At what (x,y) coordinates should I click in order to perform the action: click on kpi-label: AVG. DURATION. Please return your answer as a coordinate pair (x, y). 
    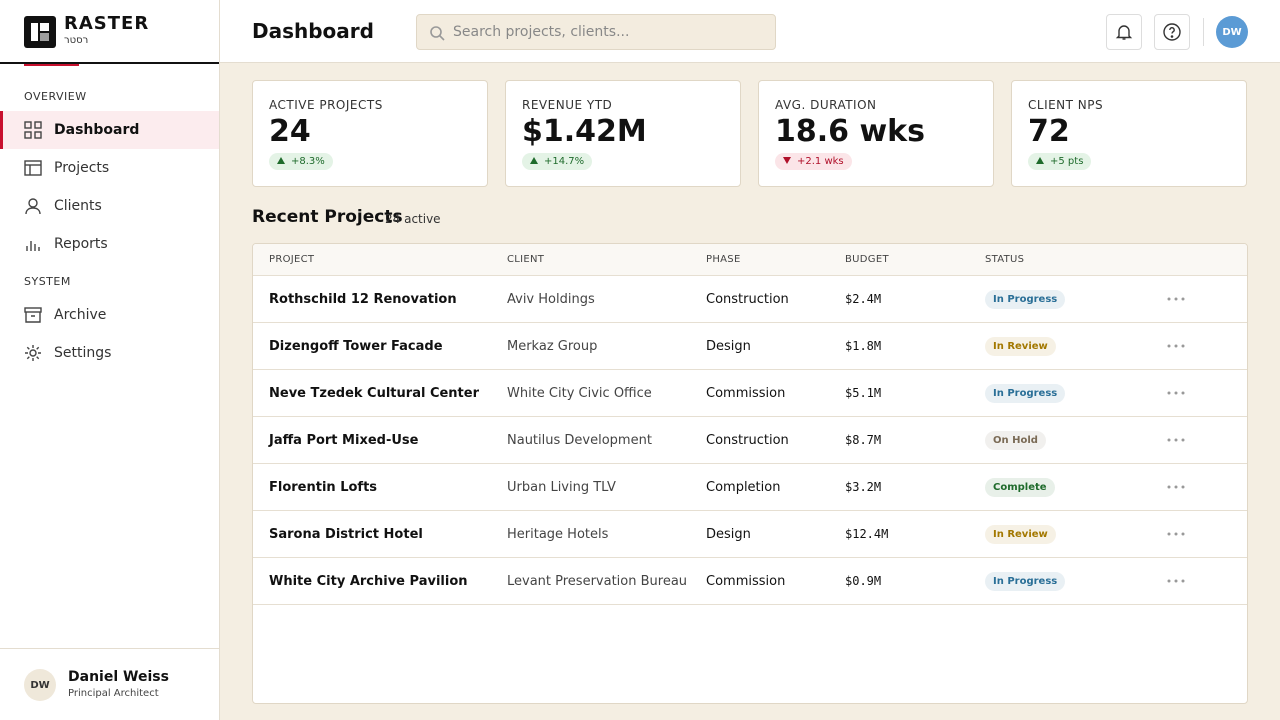
    Looking at the image, I should click on (826, 105).